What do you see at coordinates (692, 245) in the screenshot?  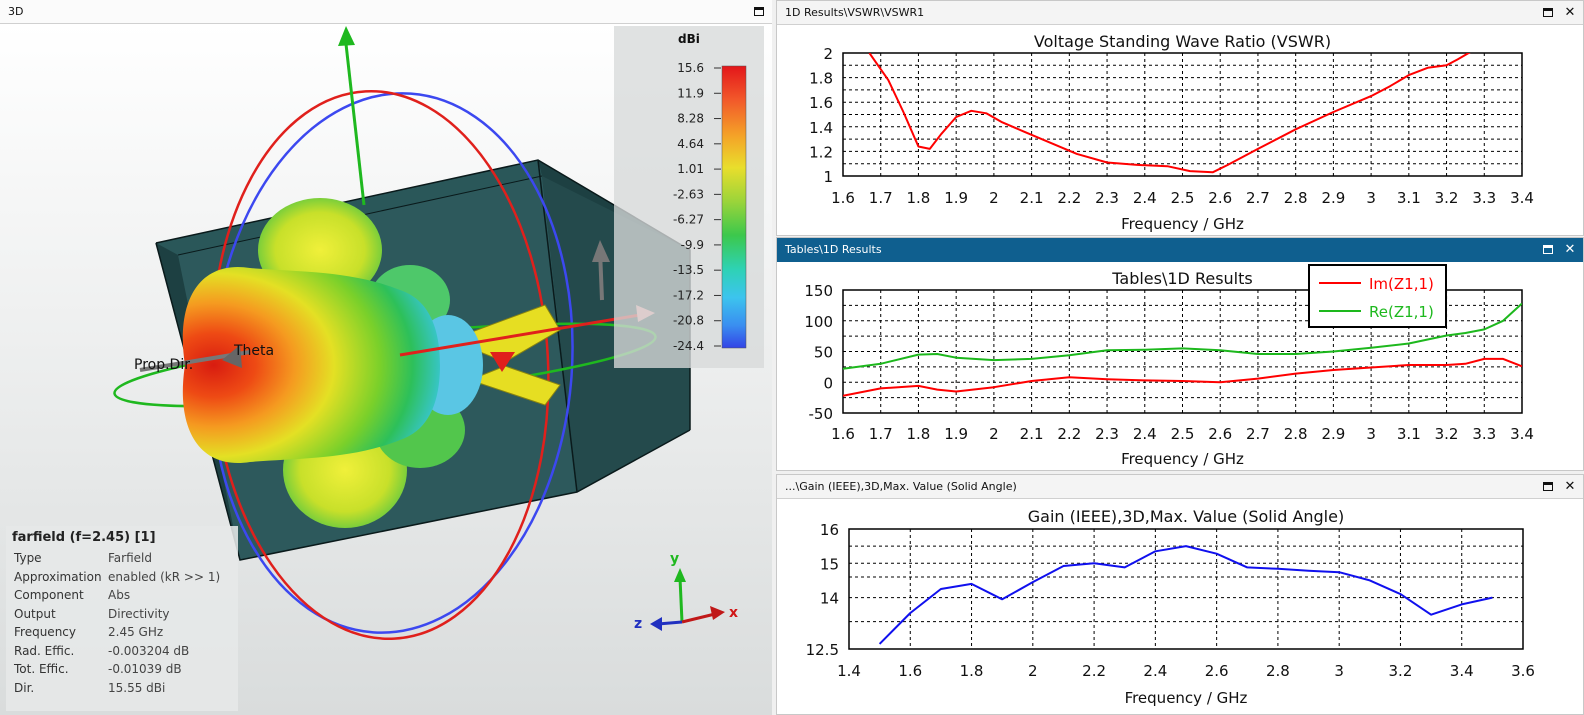 I see `colorbar-tick-label: -9.9` at bounding box center [692, 245].